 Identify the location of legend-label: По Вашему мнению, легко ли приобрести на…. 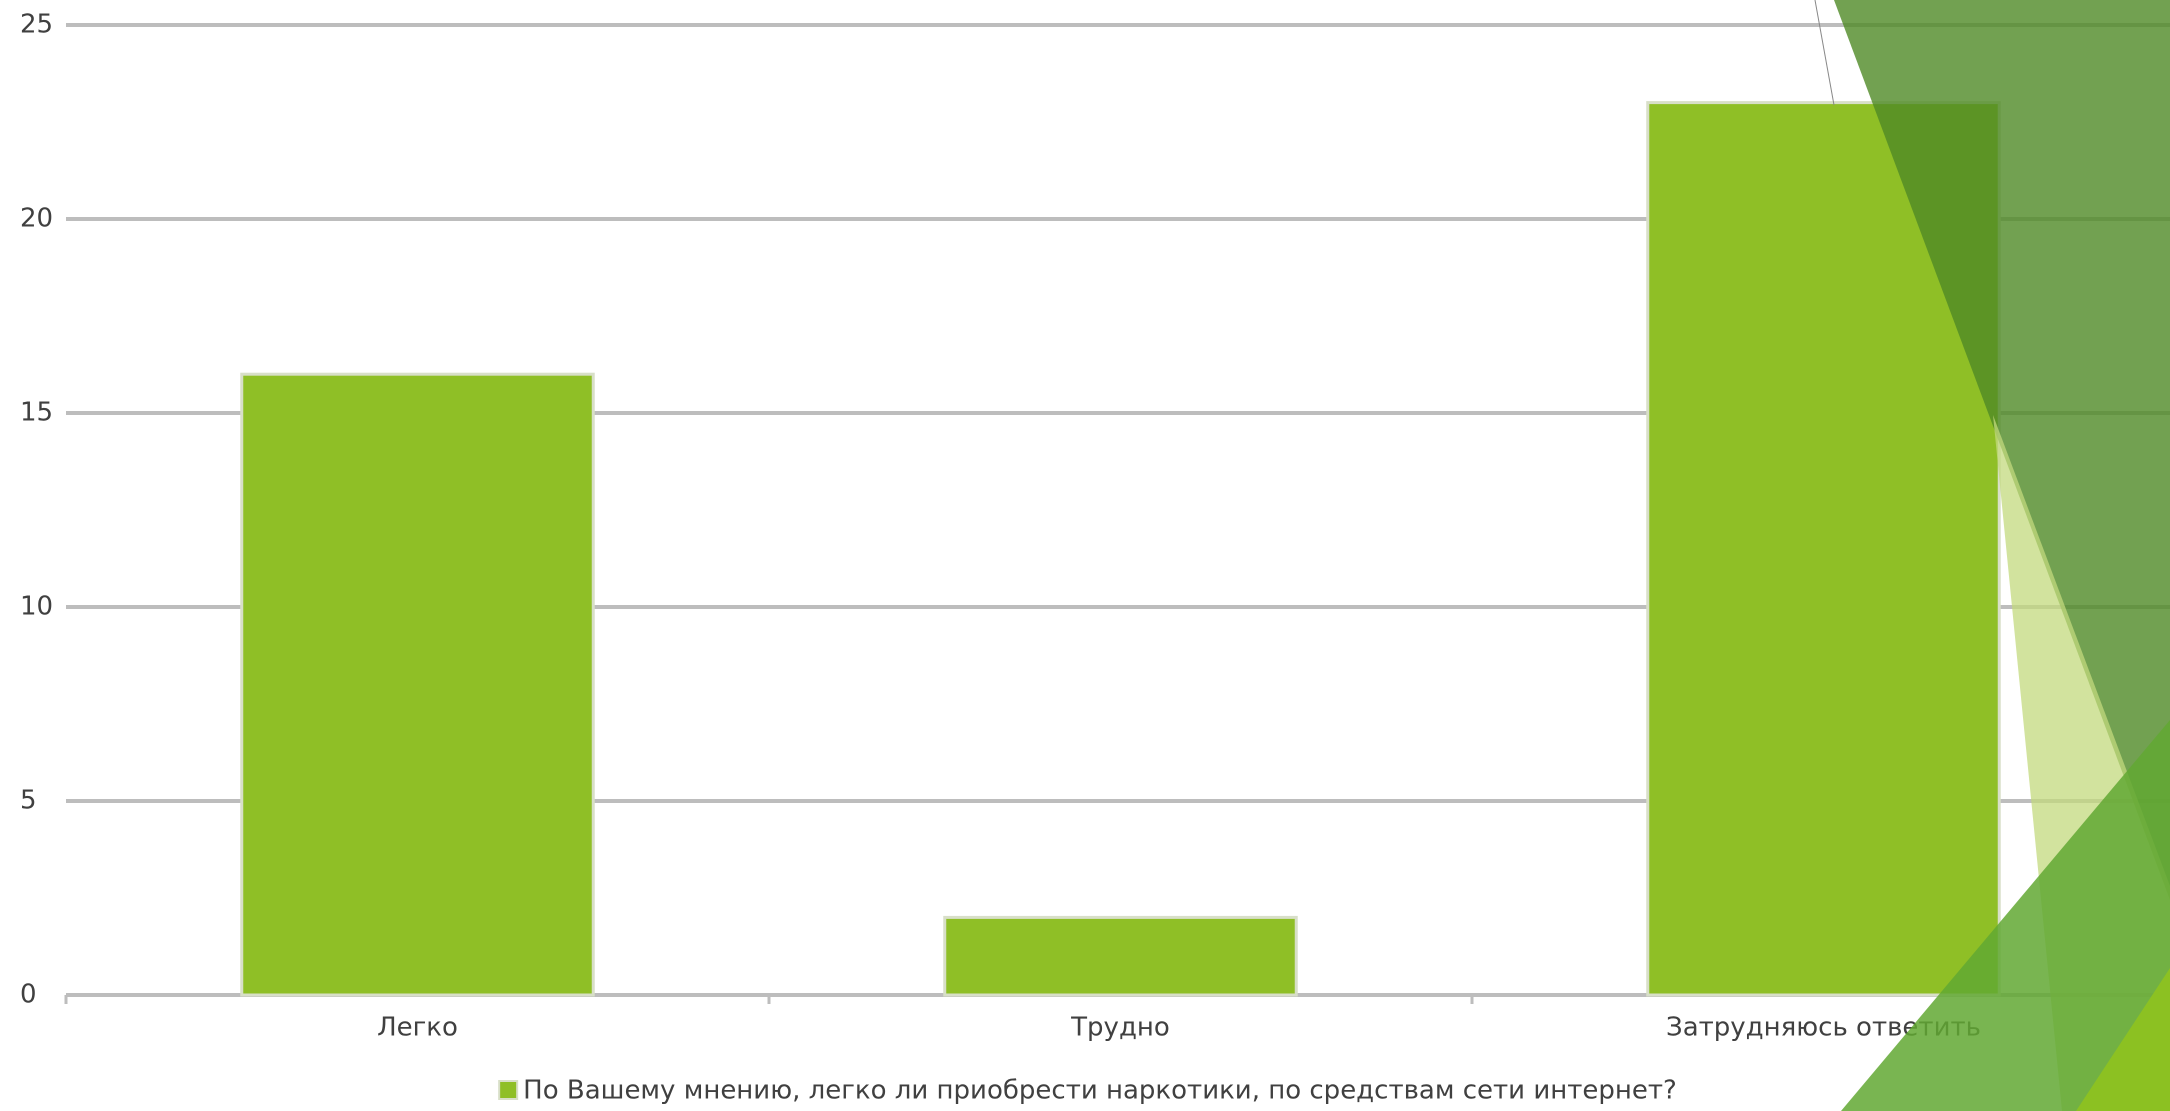
(1100, 1091).